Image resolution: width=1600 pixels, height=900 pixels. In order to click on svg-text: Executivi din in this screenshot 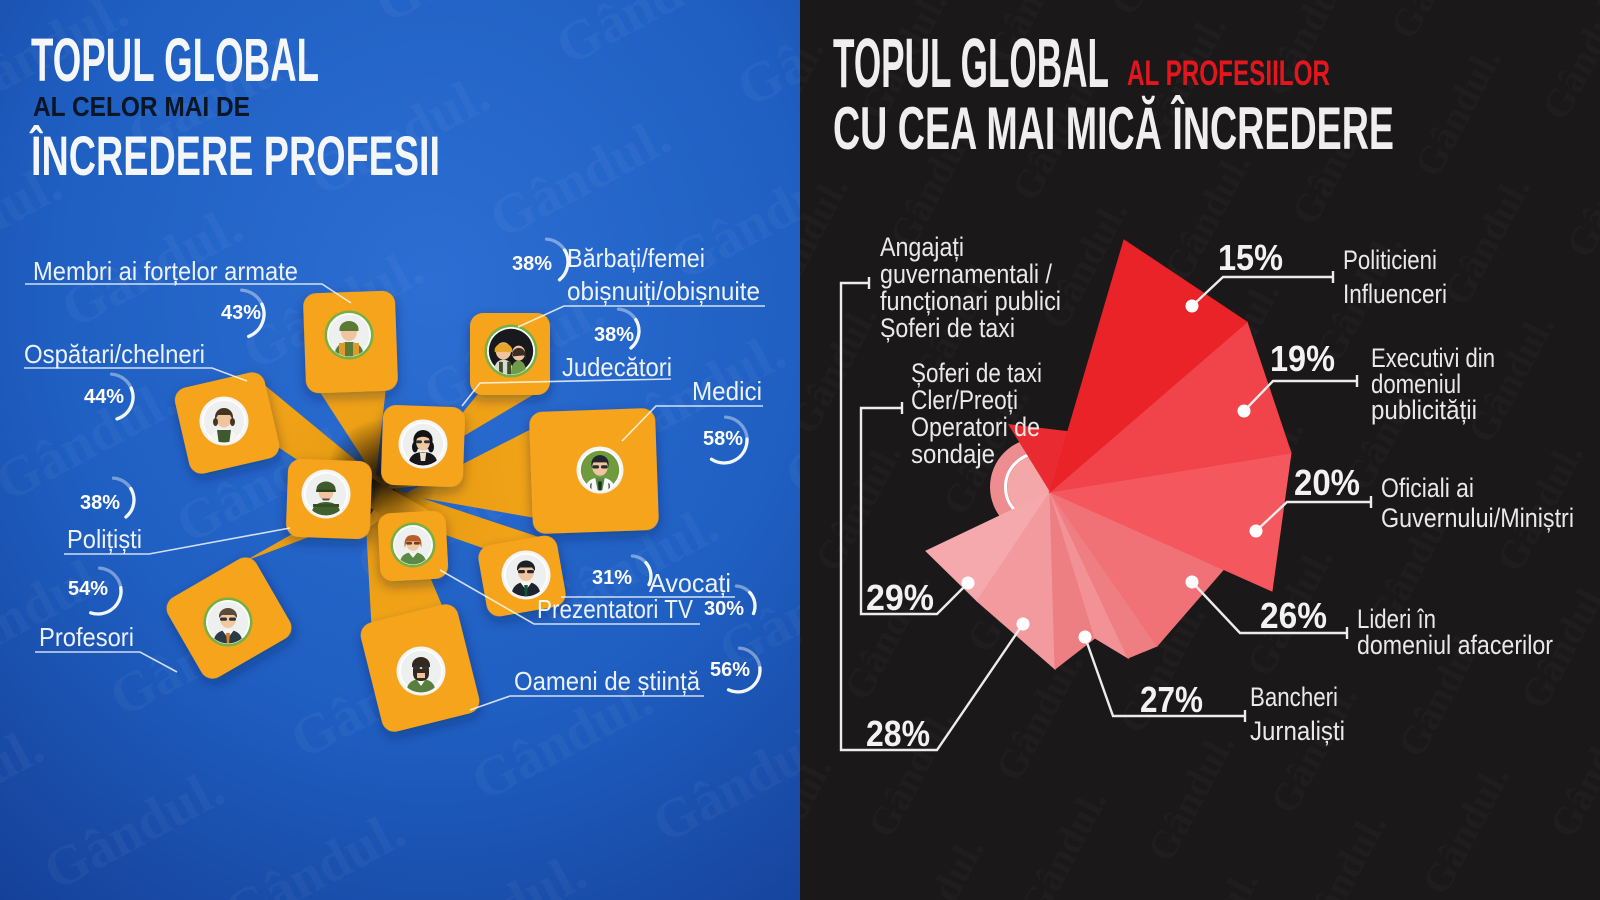, I will do `click(1433, 358)`.